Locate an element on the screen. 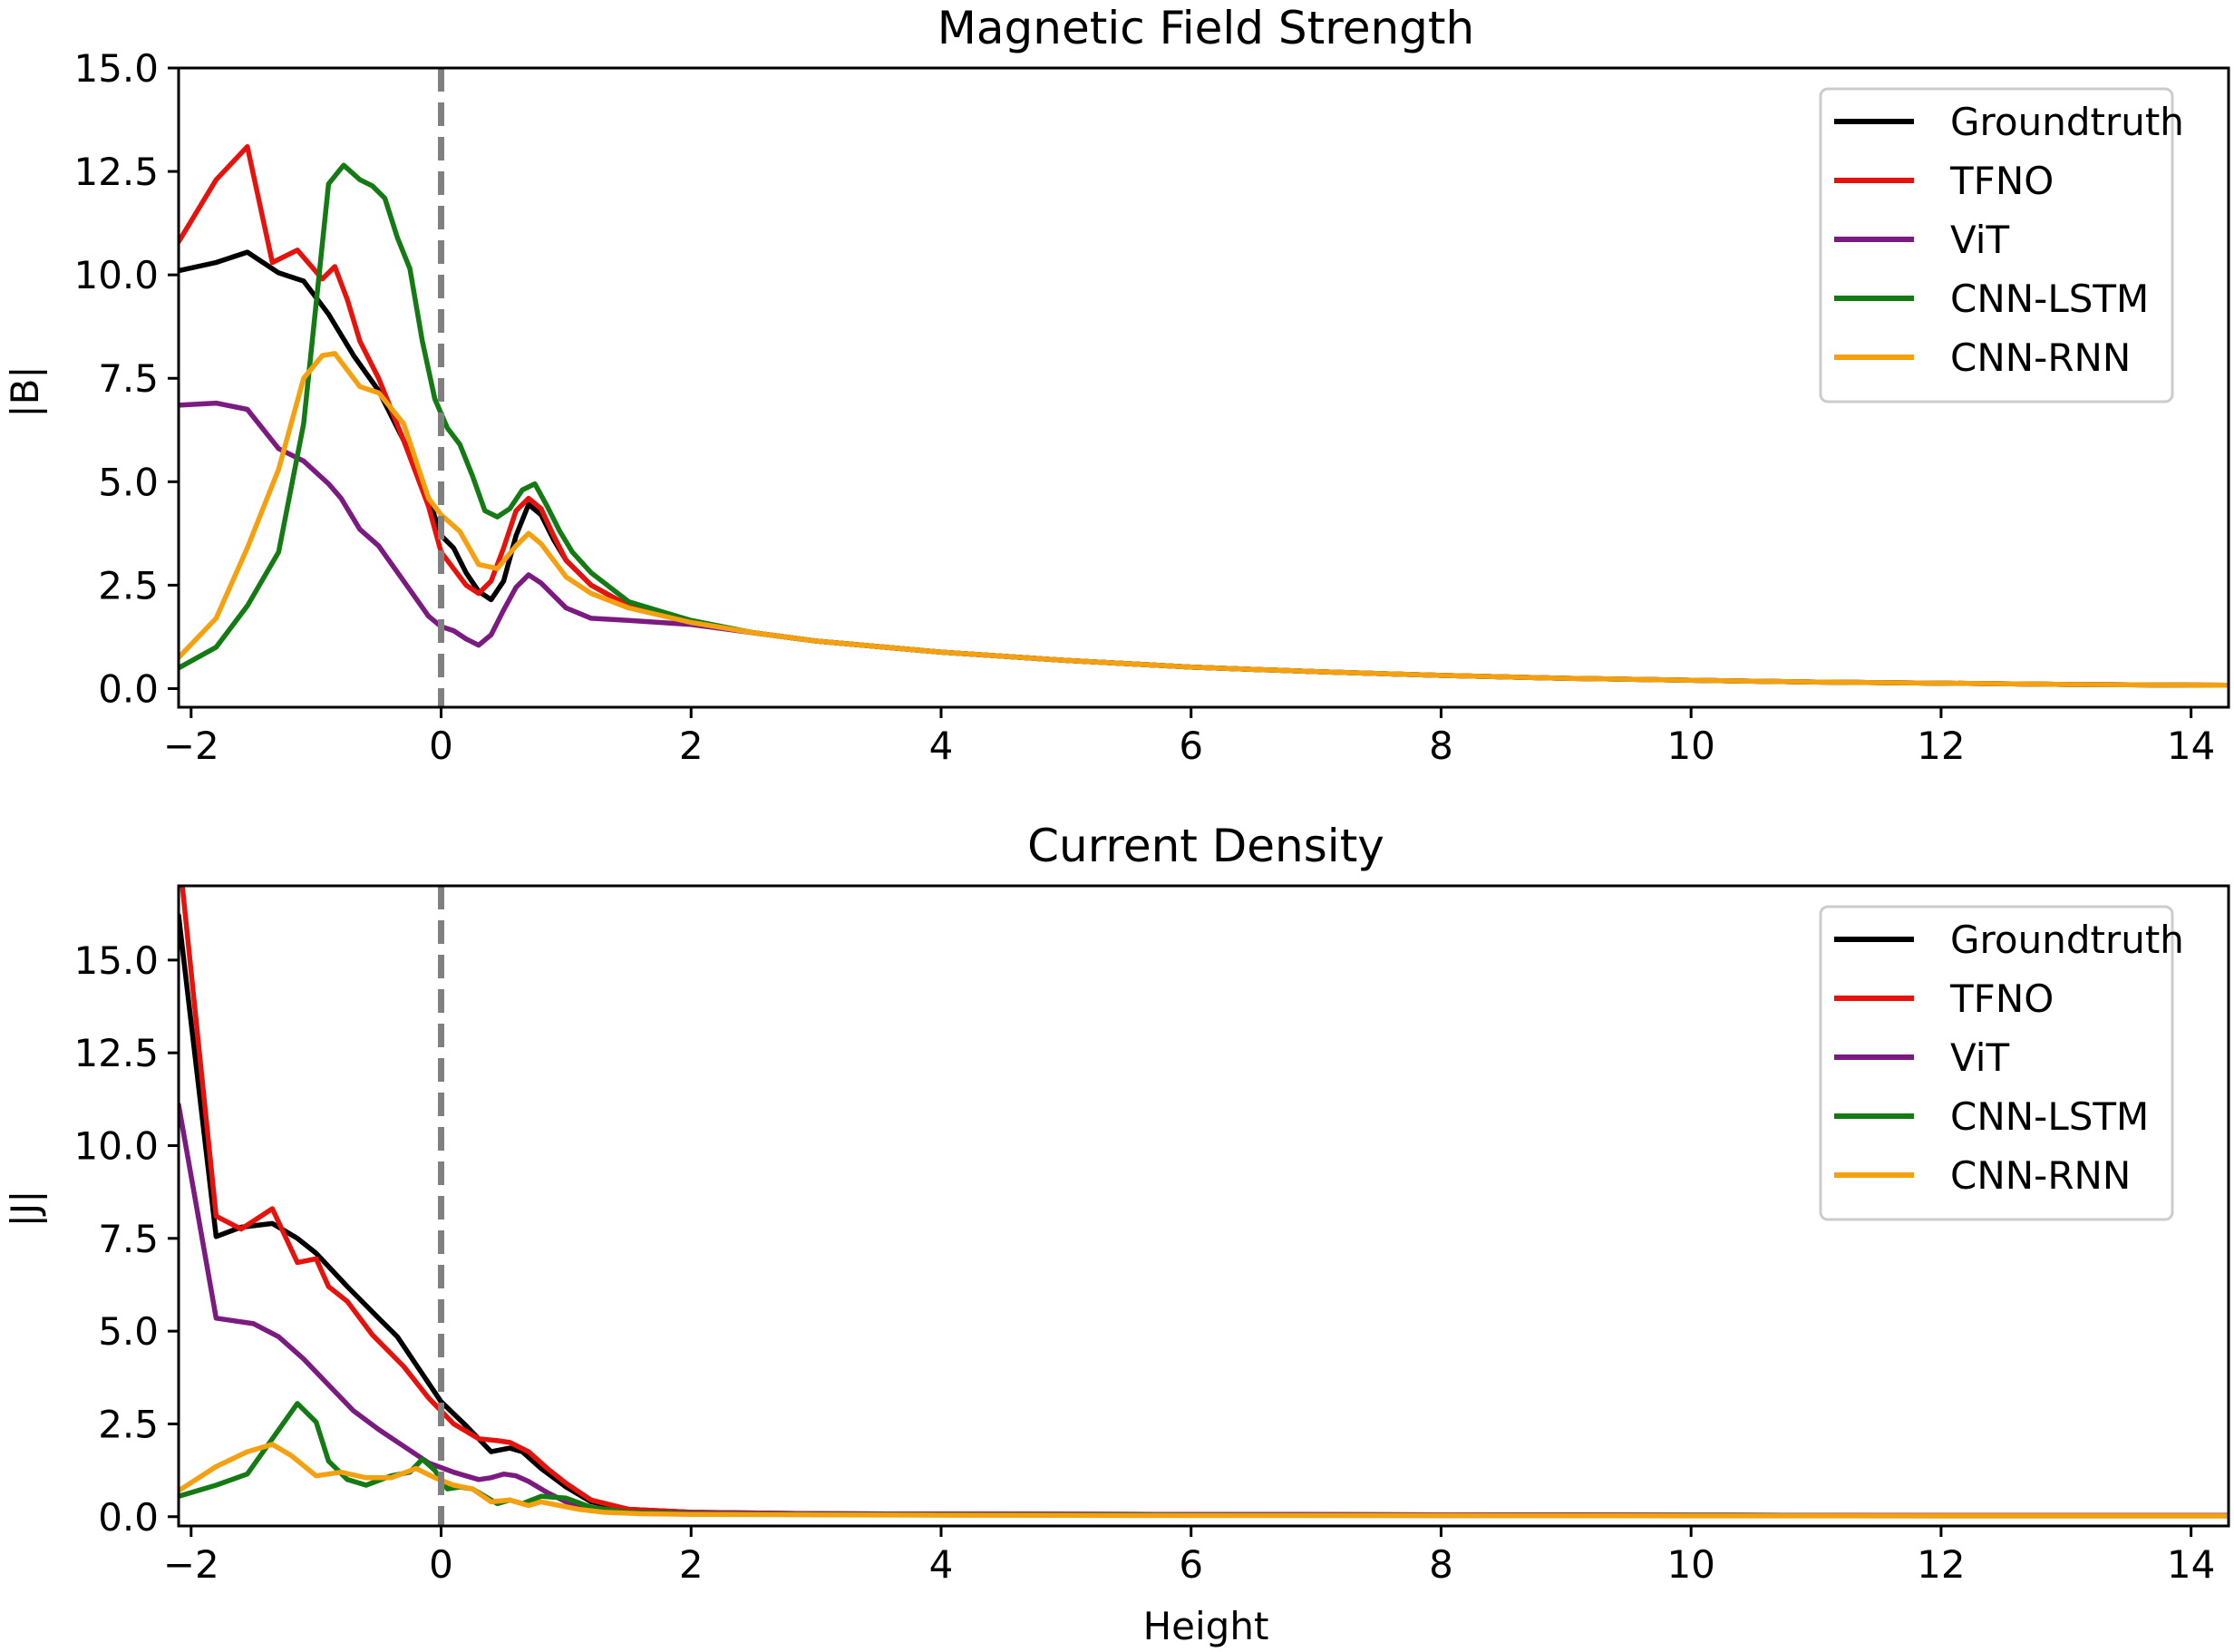 The width and height of the screenshot is (2234, 1652). x-axis-label: Height is located at coordinates (1206, 1626).